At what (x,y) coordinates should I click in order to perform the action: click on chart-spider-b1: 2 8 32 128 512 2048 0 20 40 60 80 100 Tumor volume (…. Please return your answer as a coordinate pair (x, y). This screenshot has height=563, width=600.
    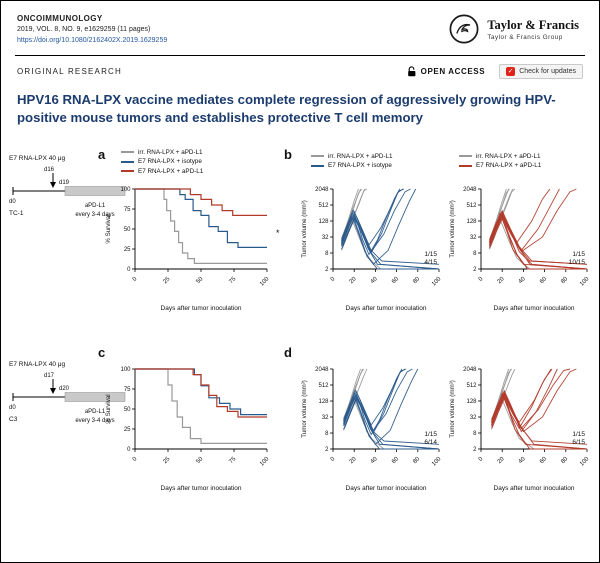
    Looking at the image, I should click on (372, 250).